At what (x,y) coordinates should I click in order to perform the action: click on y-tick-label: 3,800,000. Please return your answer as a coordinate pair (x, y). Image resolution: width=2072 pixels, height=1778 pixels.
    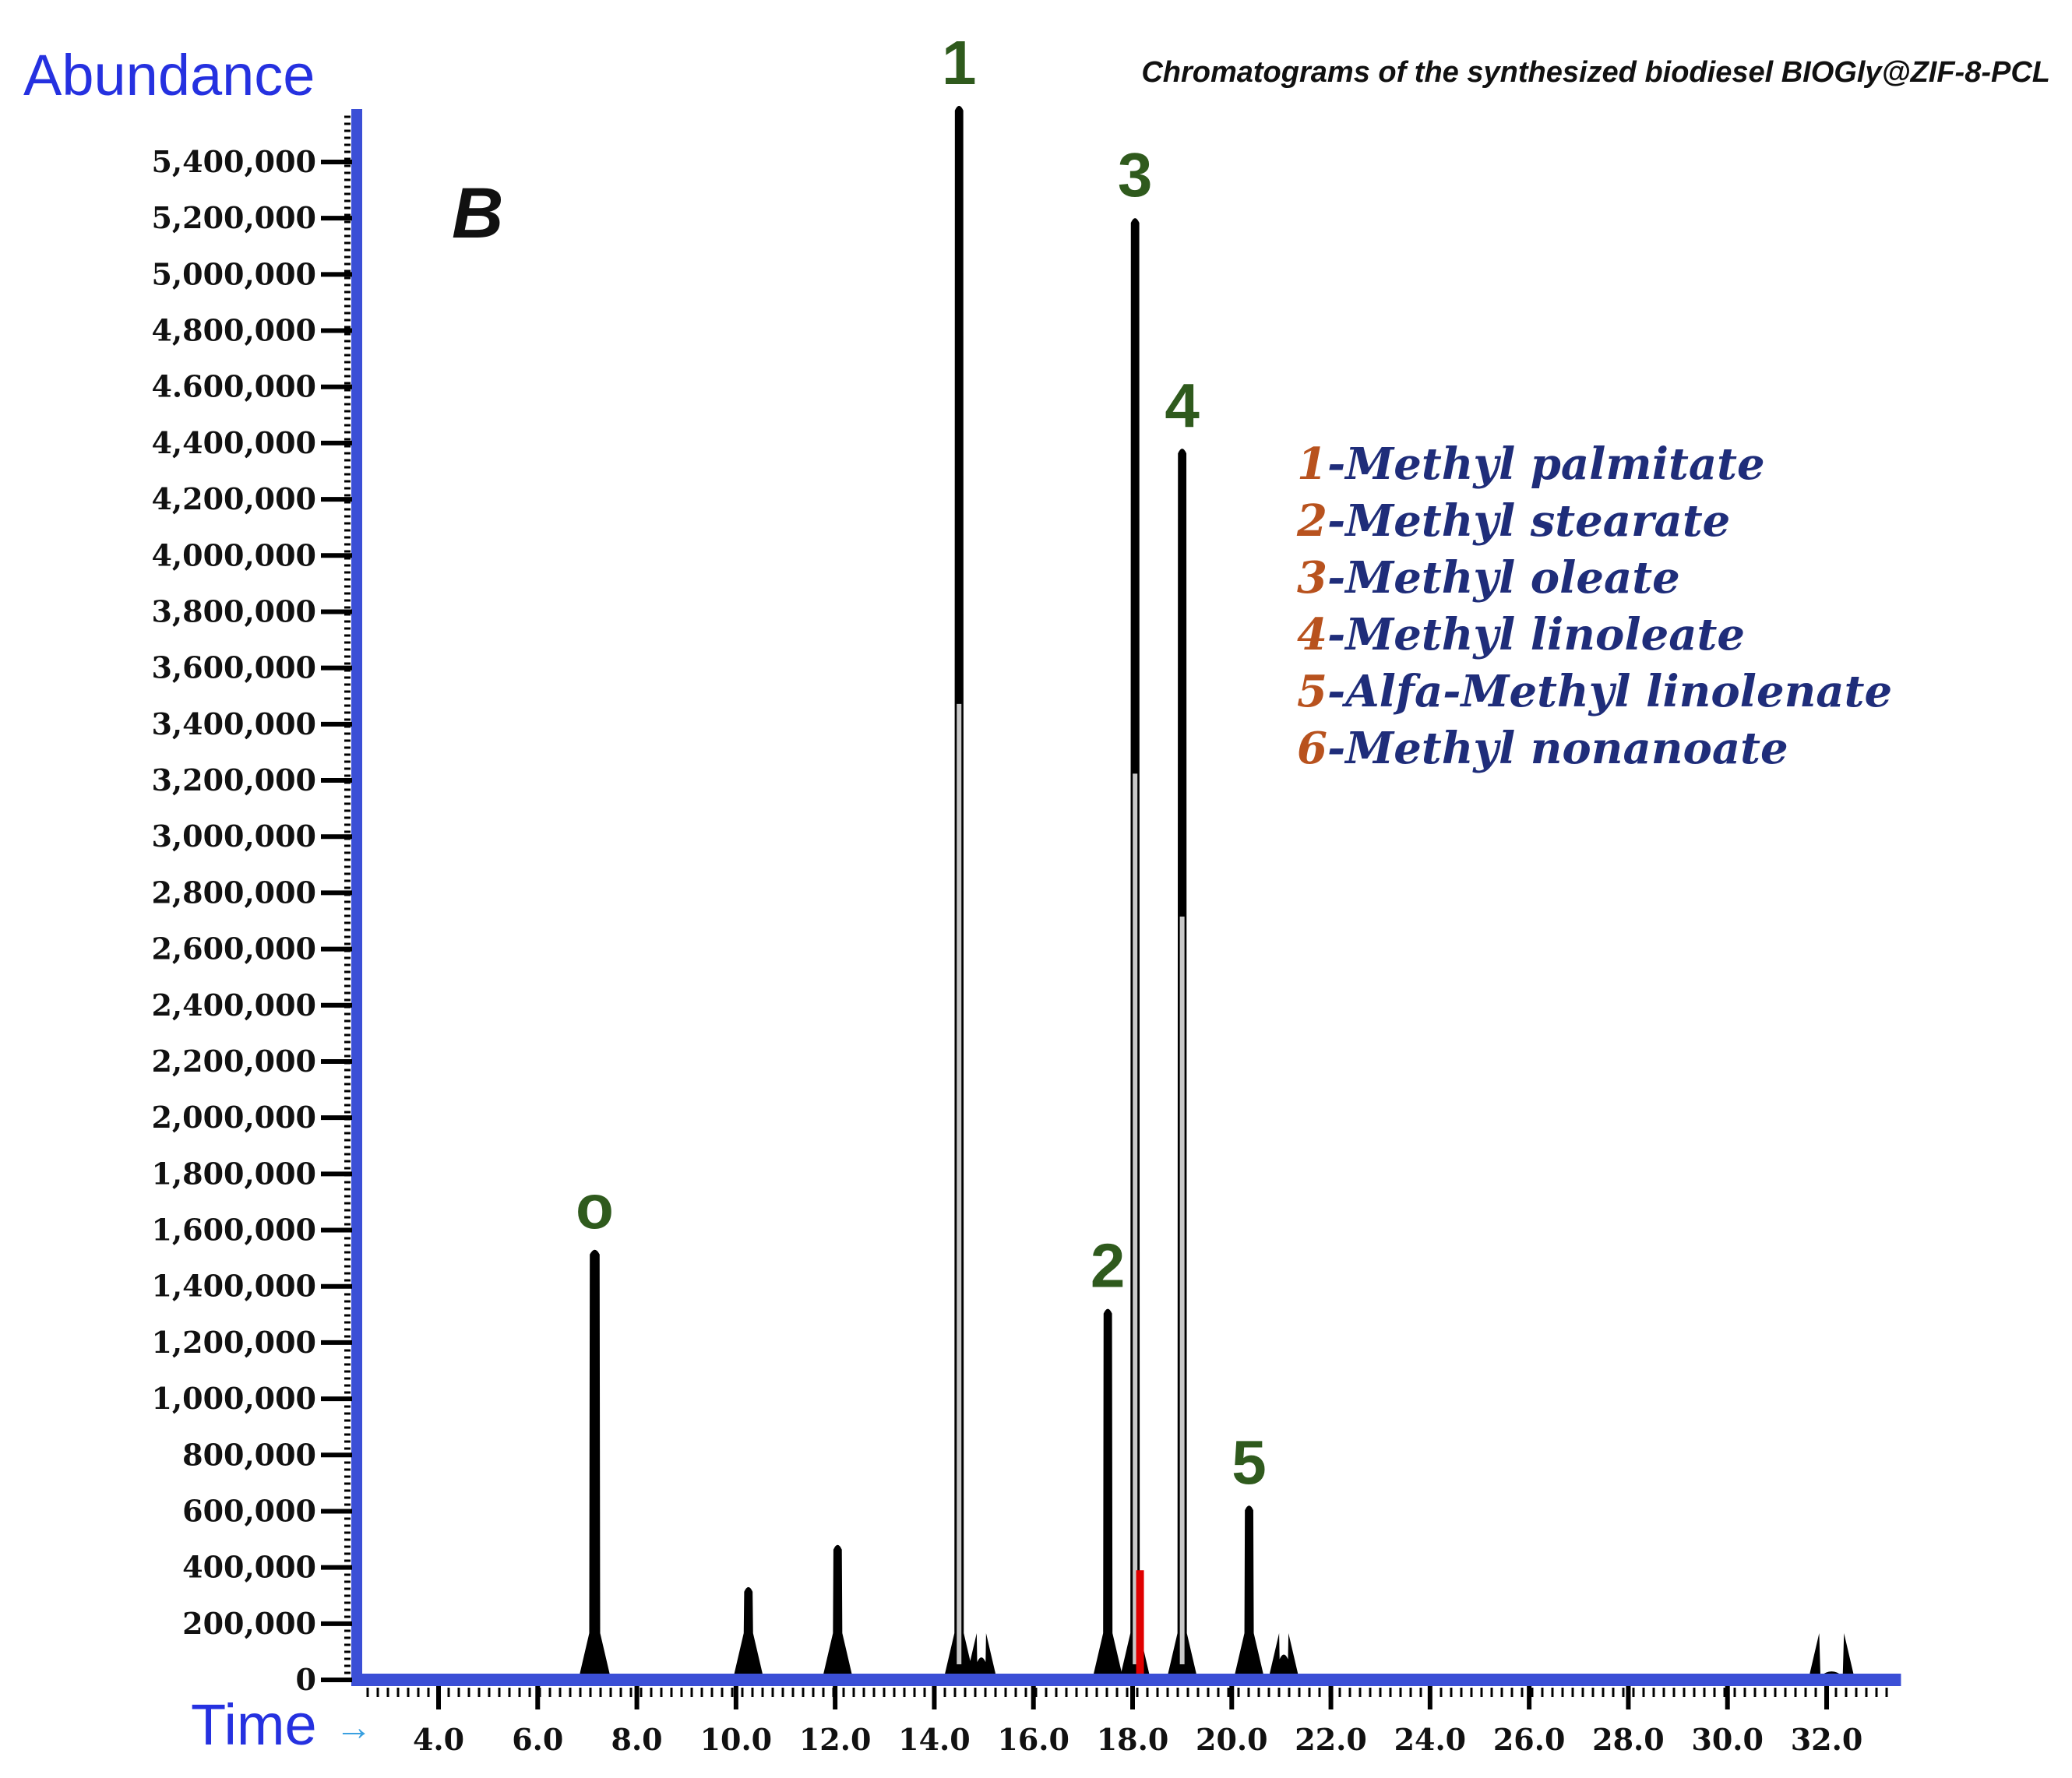
    Looking at the image, I should click on (233, 610).